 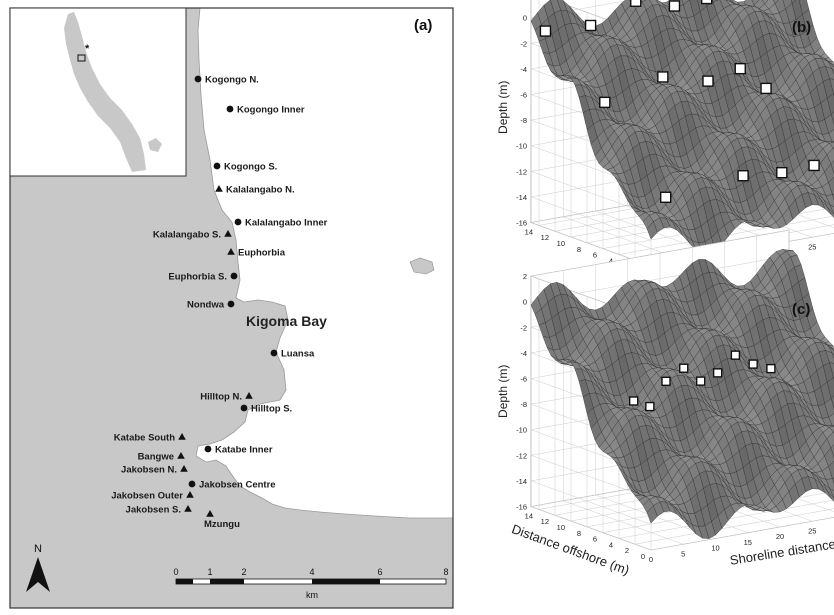 What do you see at coordinates (523, 120) in the screenshot?
I see `depth-tick-label: -8` at bounding box center [523, 120].